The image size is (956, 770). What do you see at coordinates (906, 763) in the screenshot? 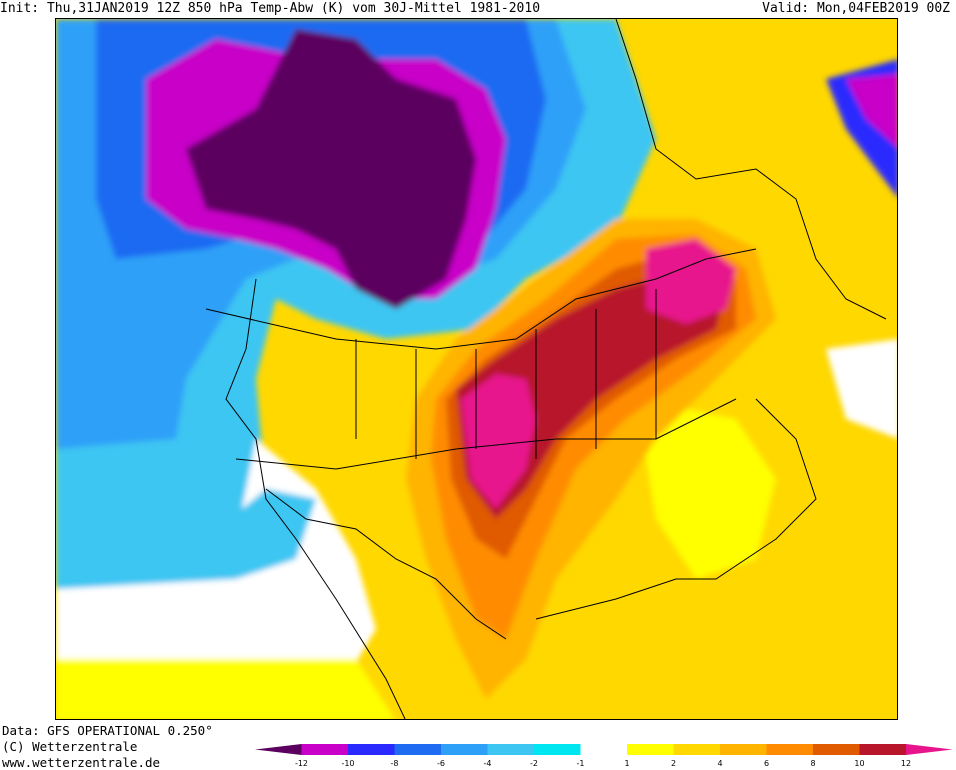
I see `legend-tick-label: 12` at bounding box center [906, 763].